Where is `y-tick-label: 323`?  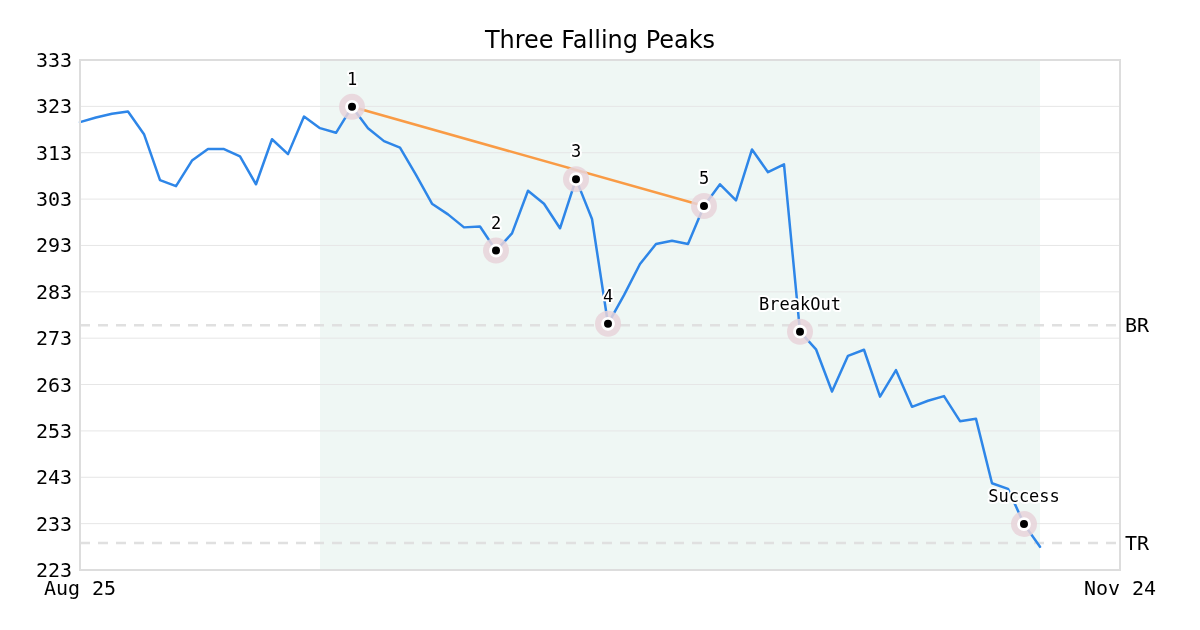 y-tick-label: 323 is located at coordinates (53, 106).